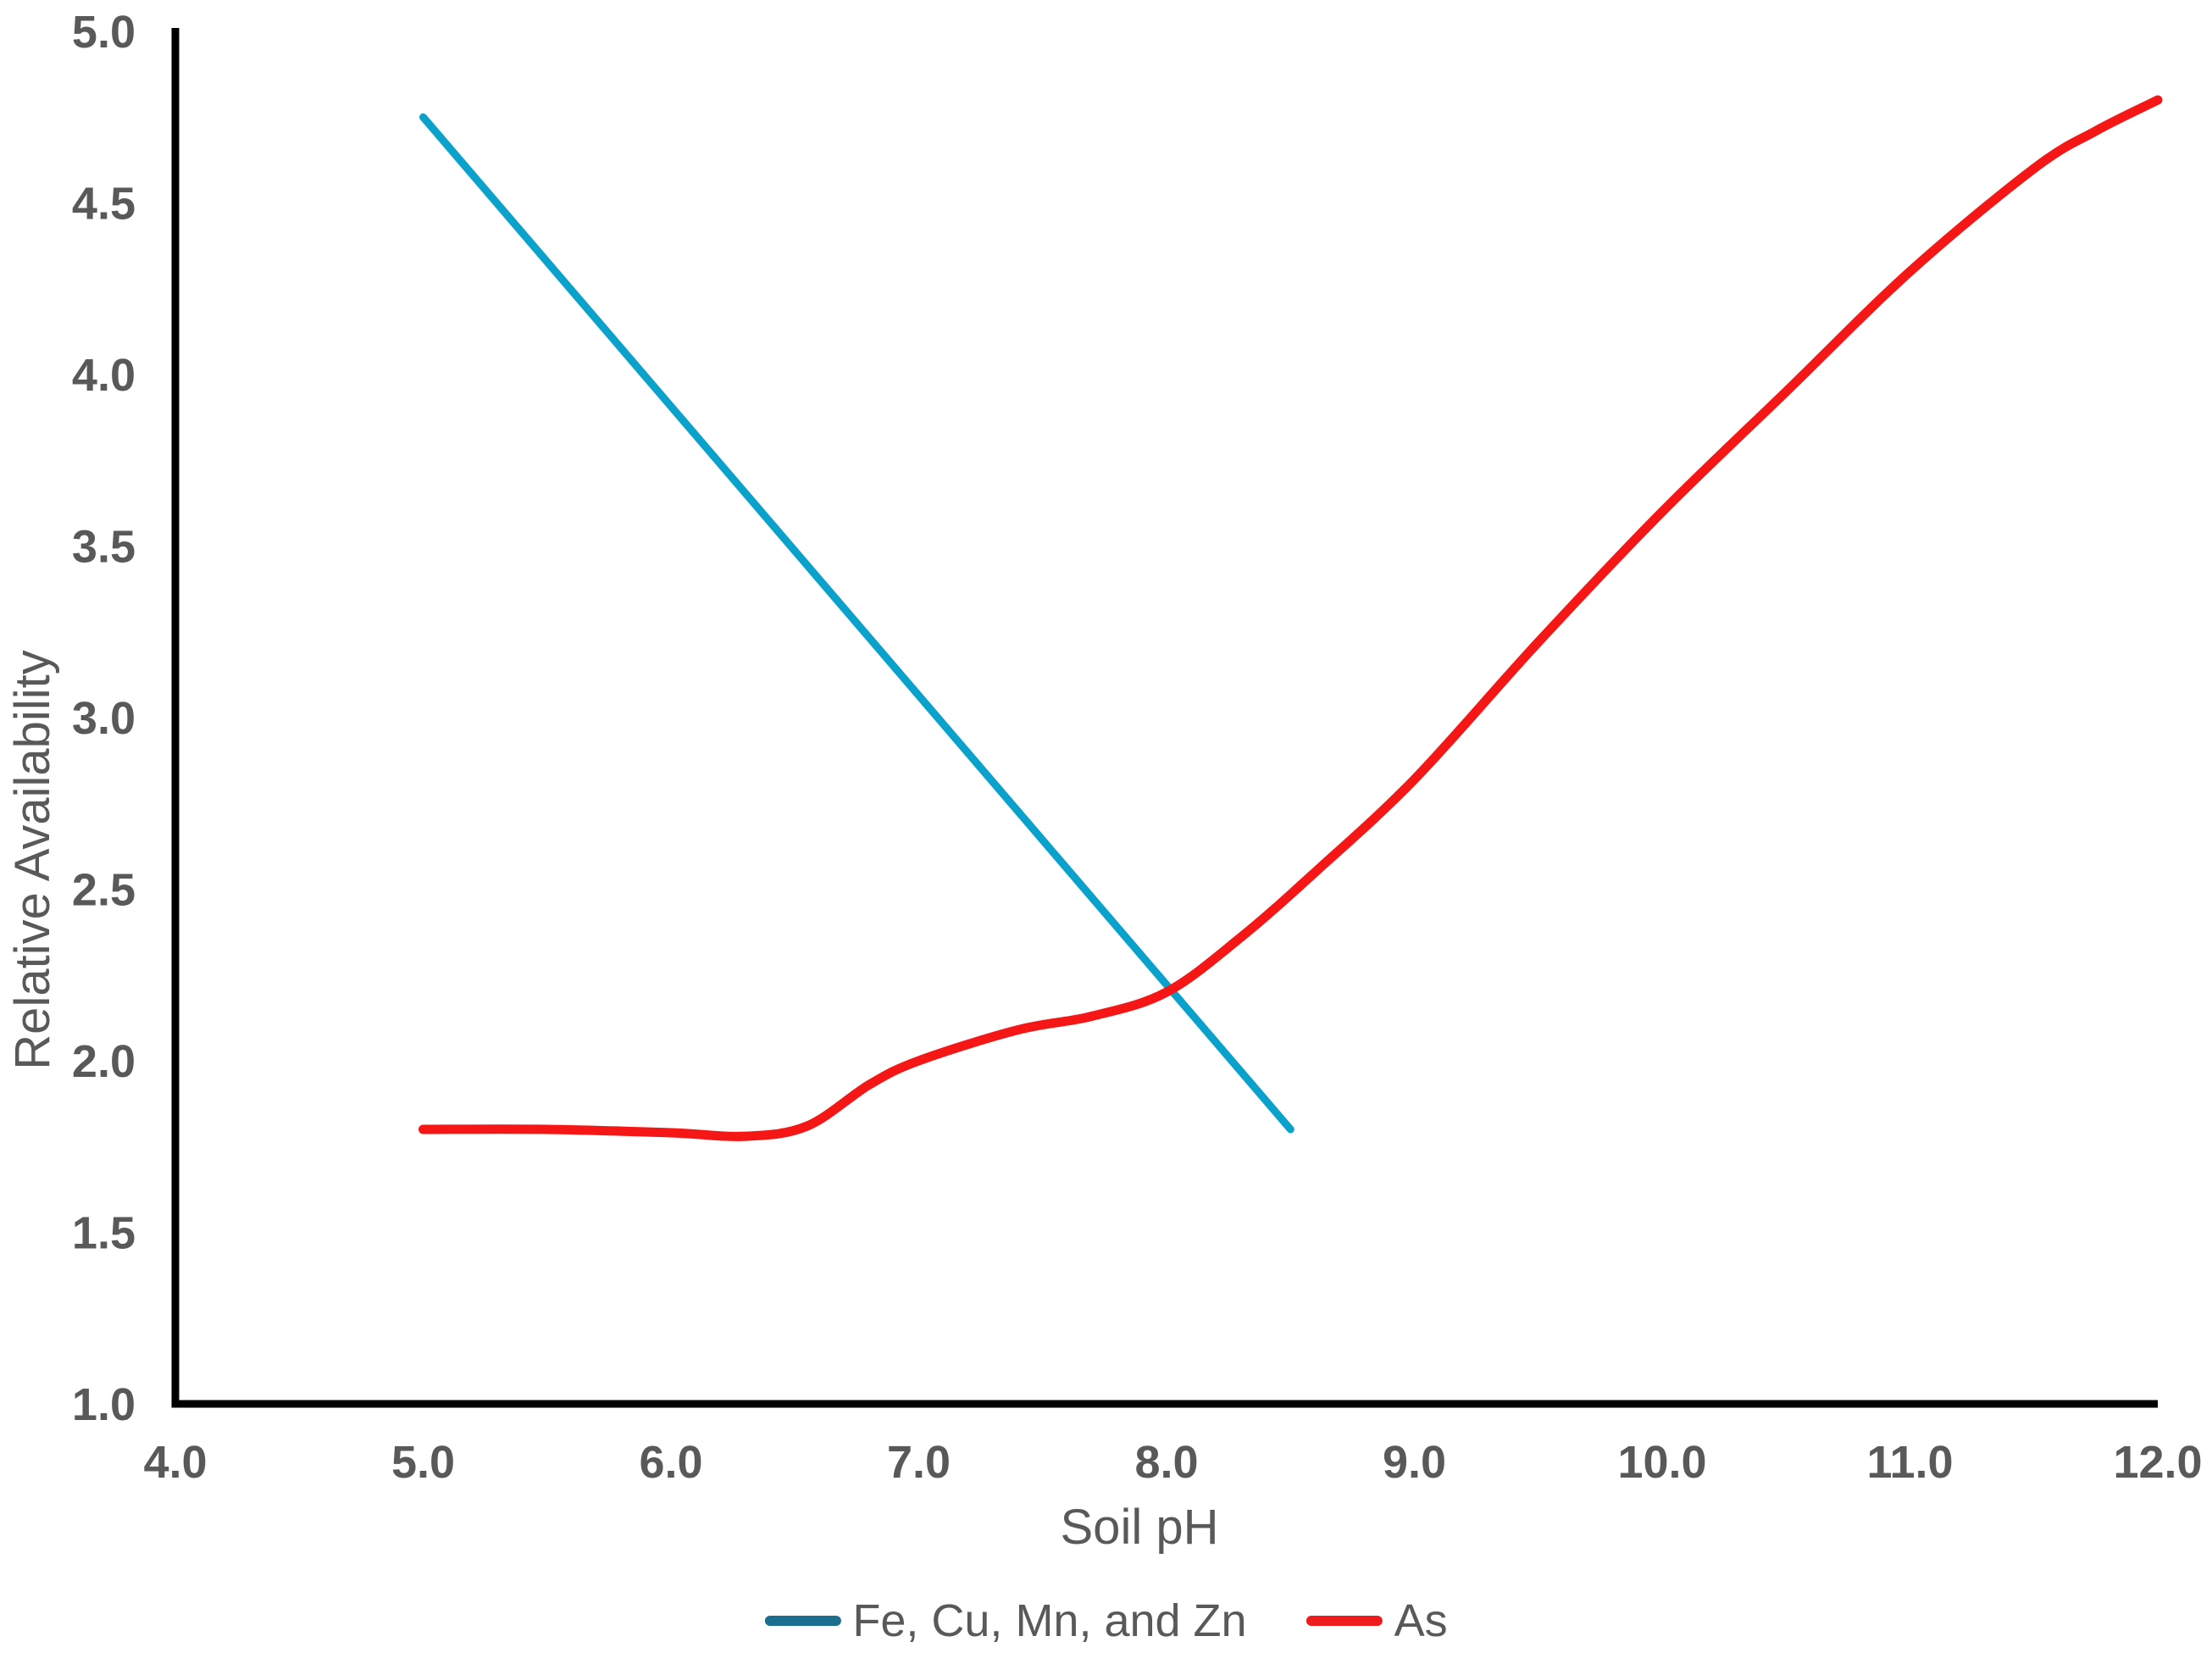 The width and height of the screenshot is (2212, 1664). What do you see at coordinates (803, 1621) in the screenshot?
I see `legend-swatch-fe-cu-mn-zn` at bounding box center [803, 1621].